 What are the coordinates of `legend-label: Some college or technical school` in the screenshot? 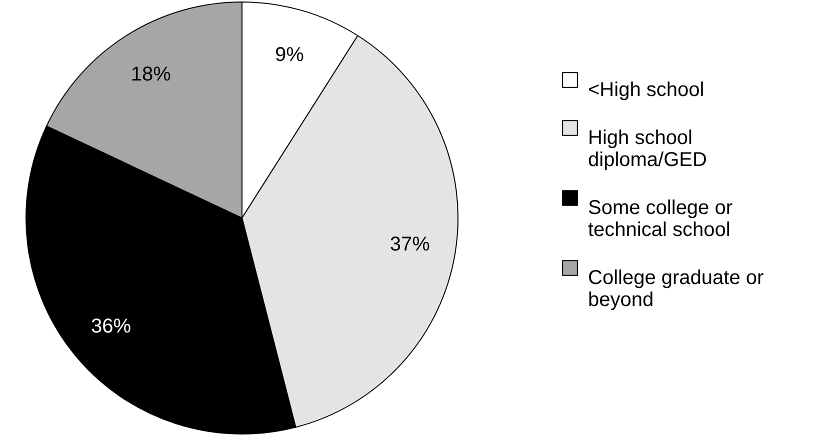 It's located at (660, 219).